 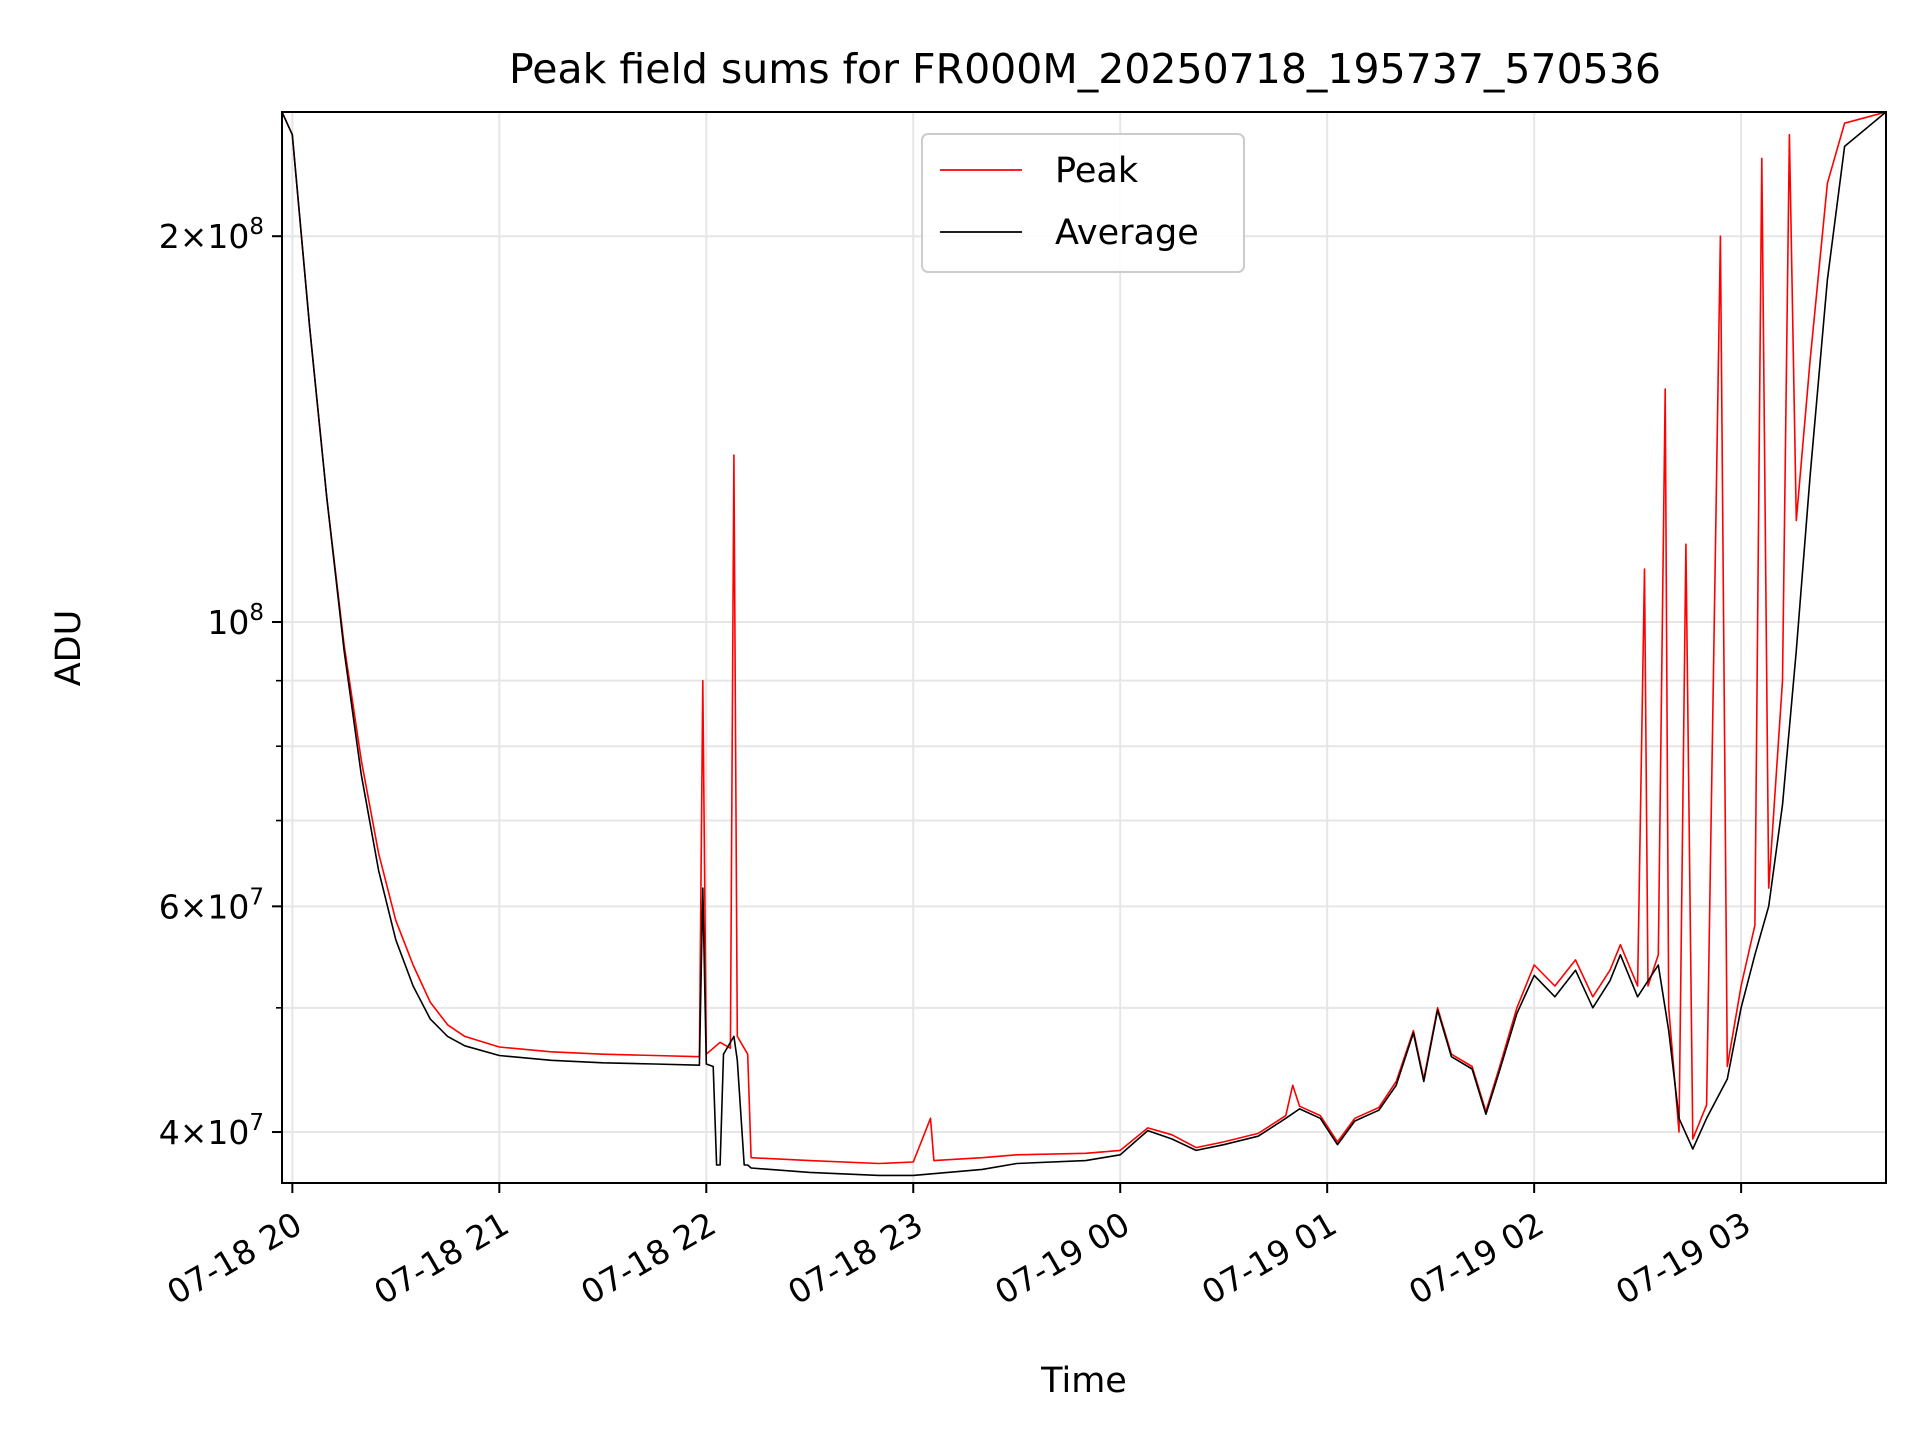 What do you see at coordinates (234, 1258) in the screenshot?
I see `x-tick-label: 07-18 20` at bounding box center [234, 1258].